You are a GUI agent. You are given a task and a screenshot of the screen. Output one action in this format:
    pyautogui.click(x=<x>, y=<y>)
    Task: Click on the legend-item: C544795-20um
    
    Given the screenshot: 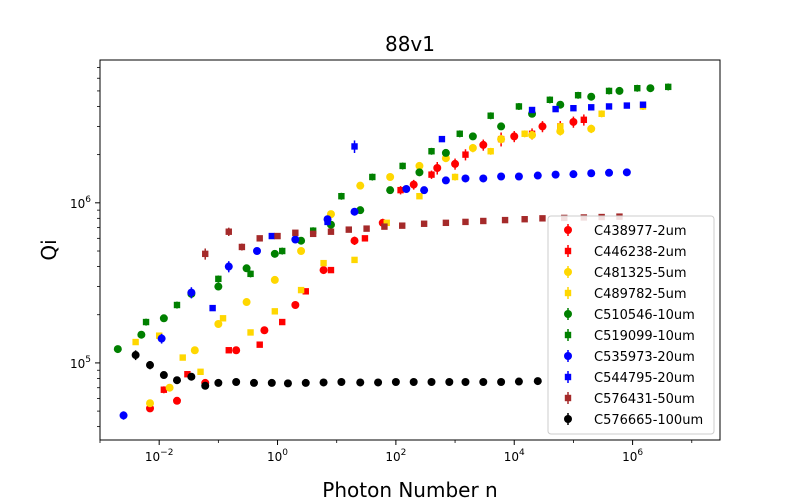 What is the action you would take?
    pyautogui.click(x=629, y=378)
    